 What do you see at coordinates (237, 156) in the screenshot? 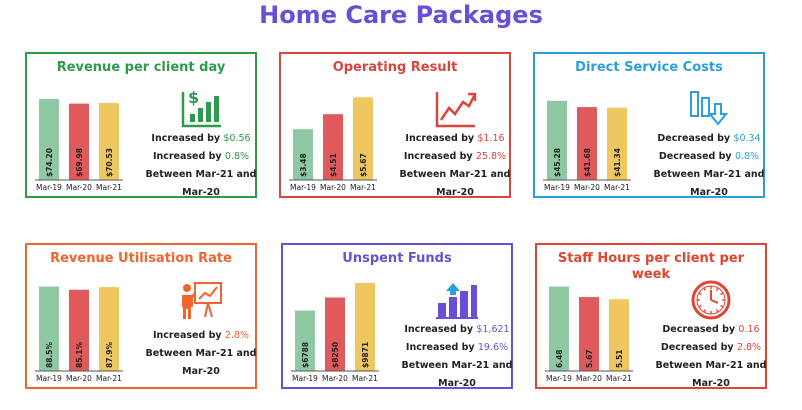
I see `summary-value: 0.8%` at bounding box center [237, 156].